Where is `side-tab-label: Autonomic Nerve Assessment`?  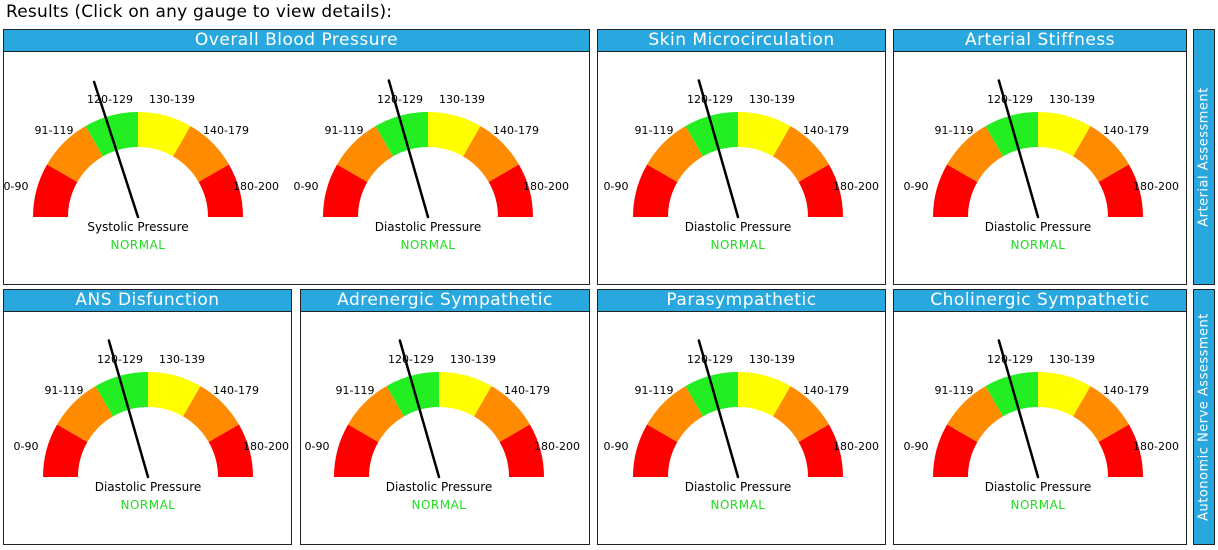
side-tab-label: Autonomic Nerve Assessment is located at coordinates (1204, 417).